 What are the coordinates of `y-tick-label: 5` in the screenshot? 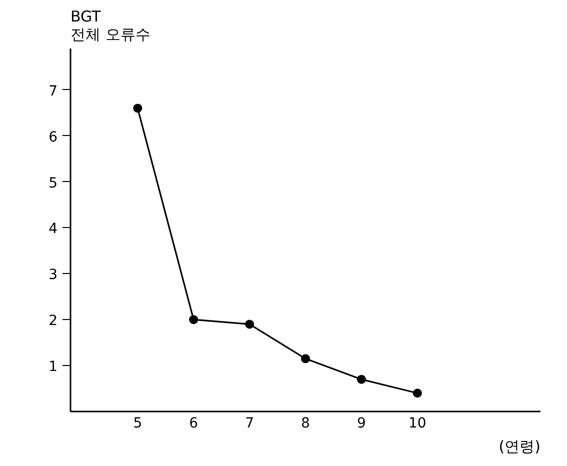 It's located at (53, 183).